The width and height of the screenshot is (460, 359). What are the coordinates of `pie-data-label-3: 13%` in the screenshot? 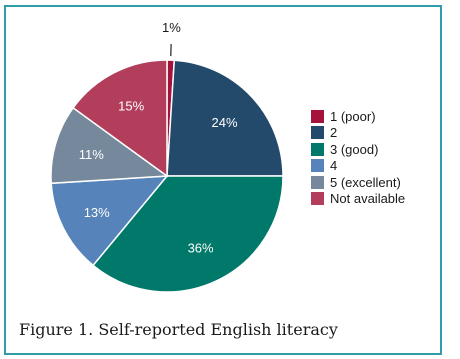 It's located at (97, 212).